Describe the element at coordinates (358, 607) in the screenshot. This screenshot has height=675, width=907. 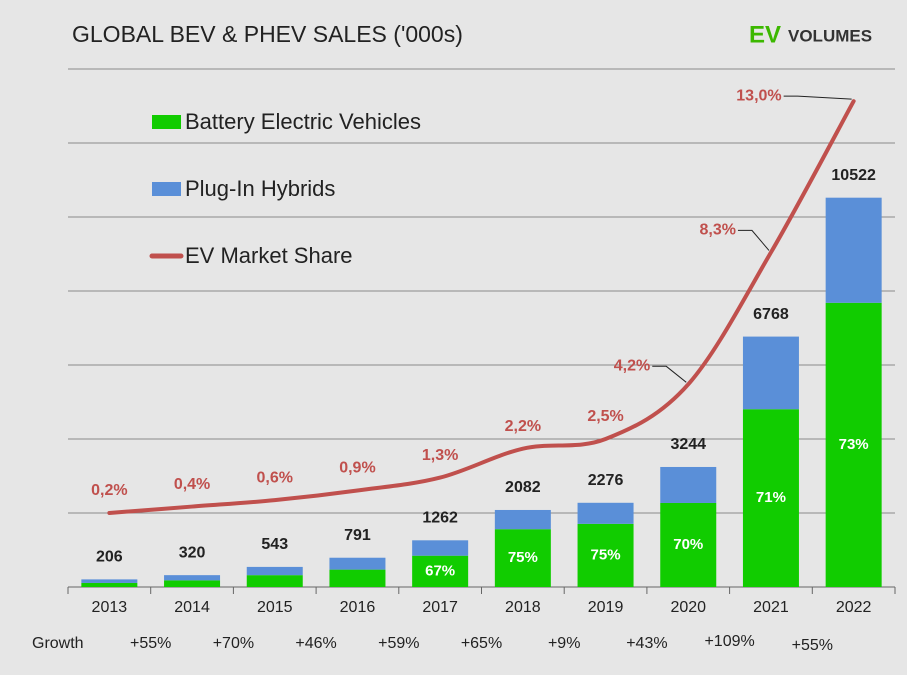
I see `x-tick-label: 2016` at that location.